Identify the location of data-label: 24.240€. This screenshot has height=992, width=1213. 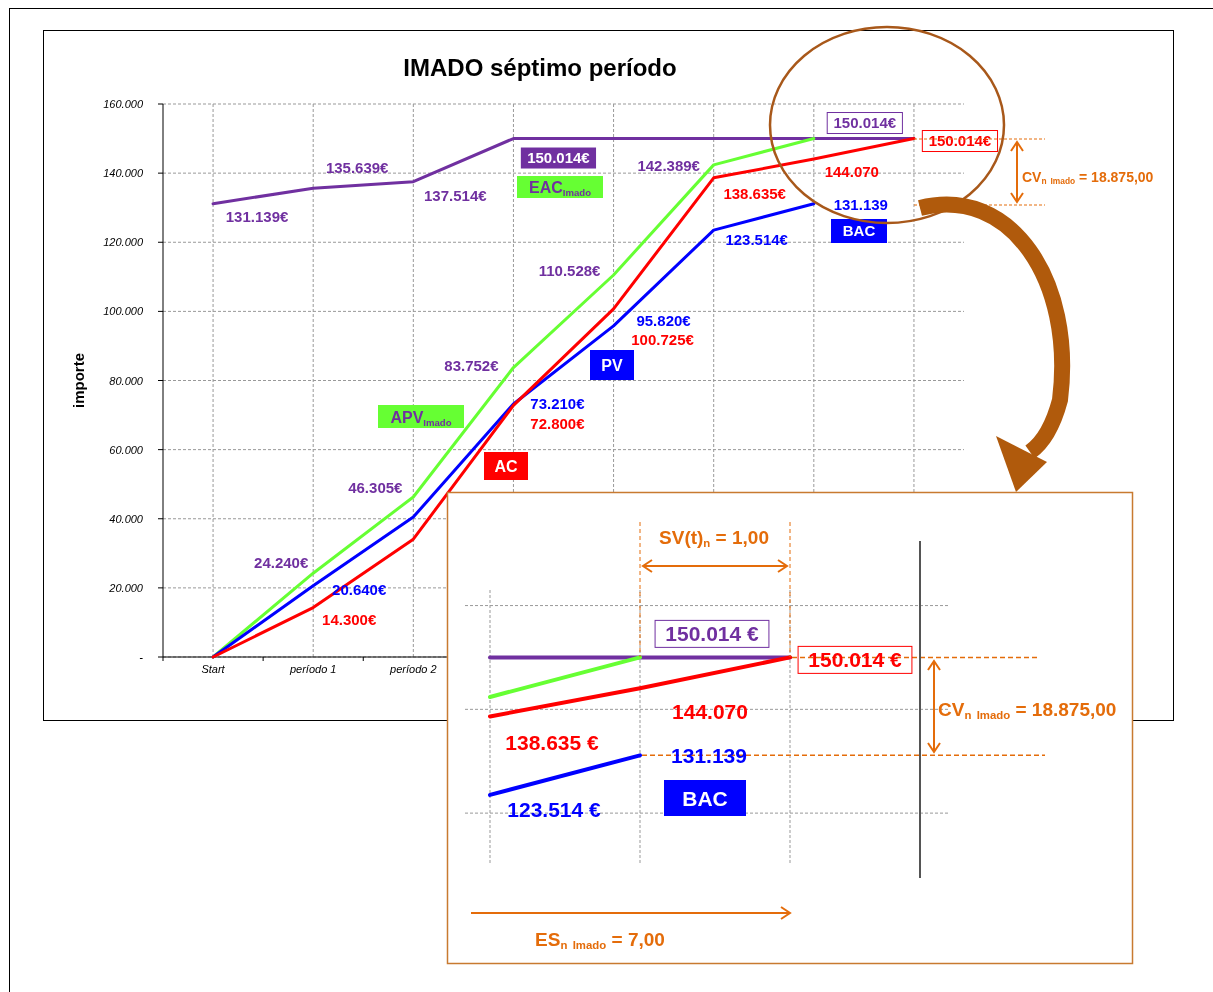
(281, 563).